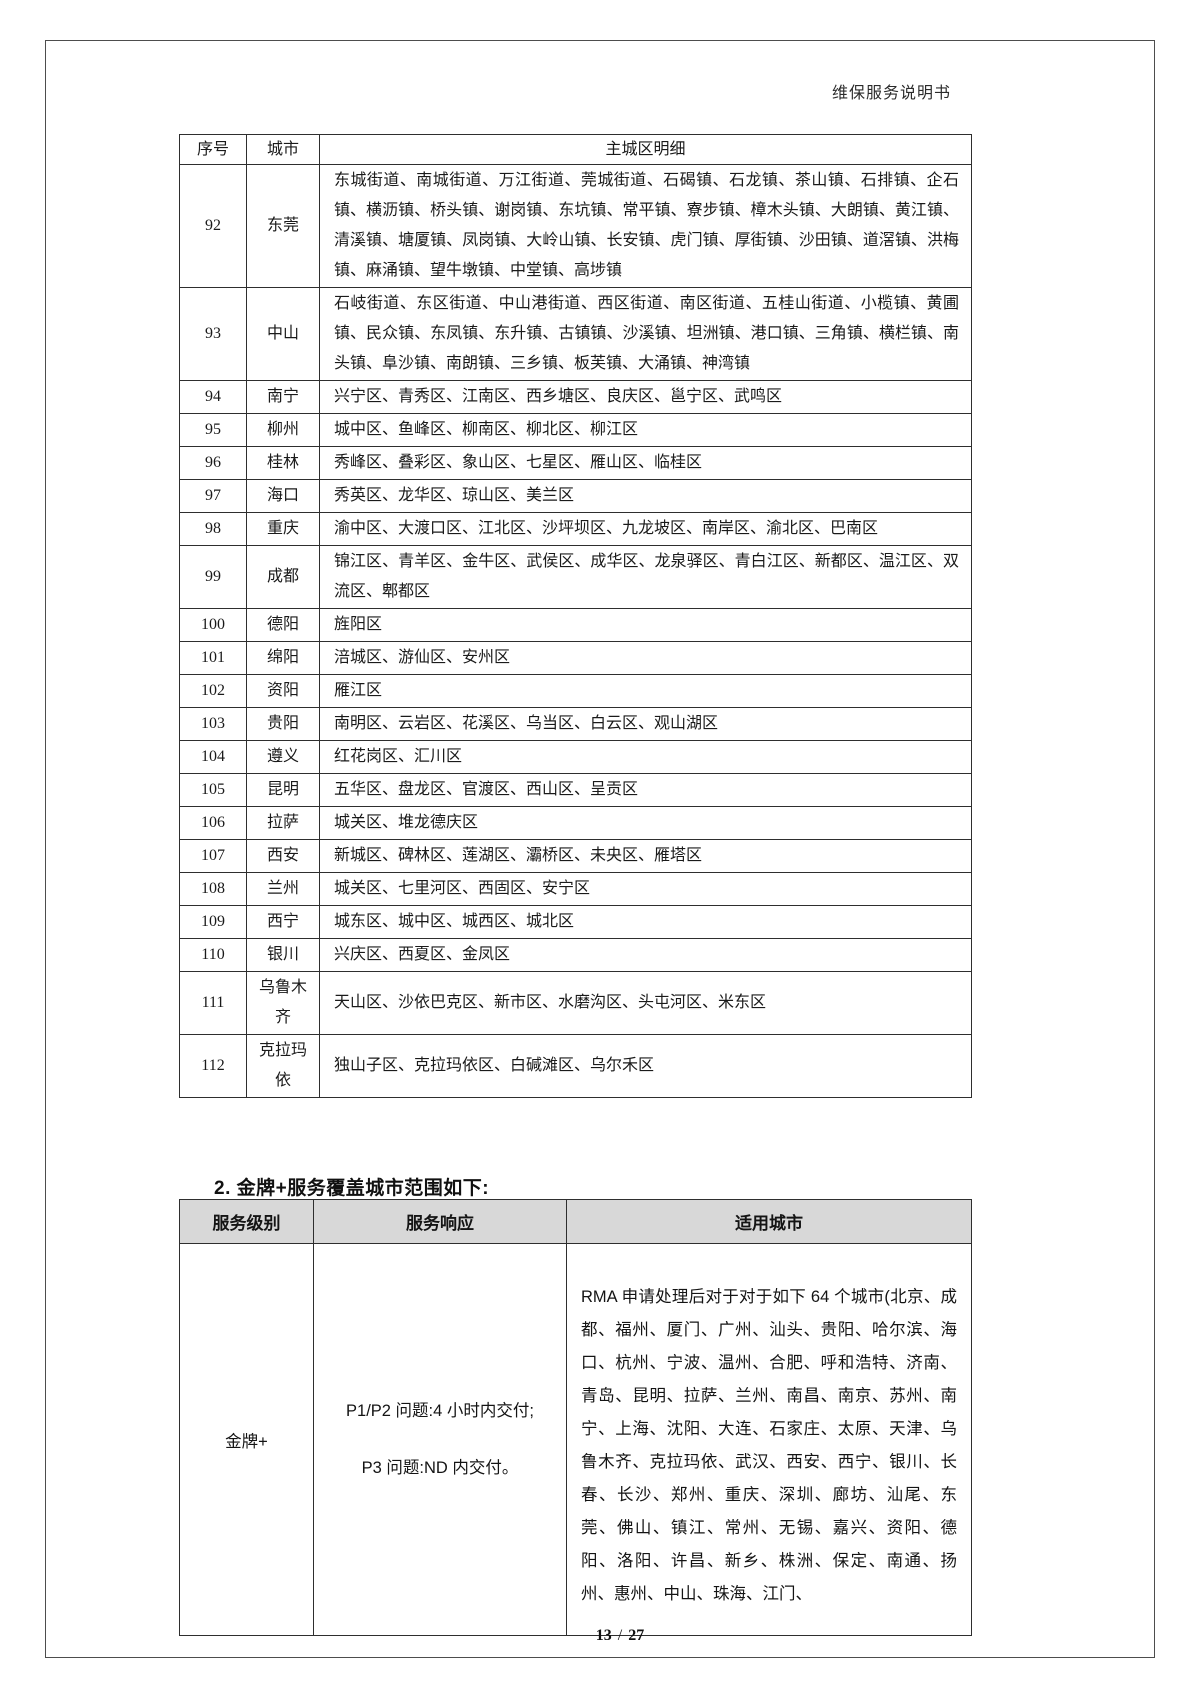  I want to click on districts-cell: 城东区、城中区、城西区、城北区, so click(645, 922).